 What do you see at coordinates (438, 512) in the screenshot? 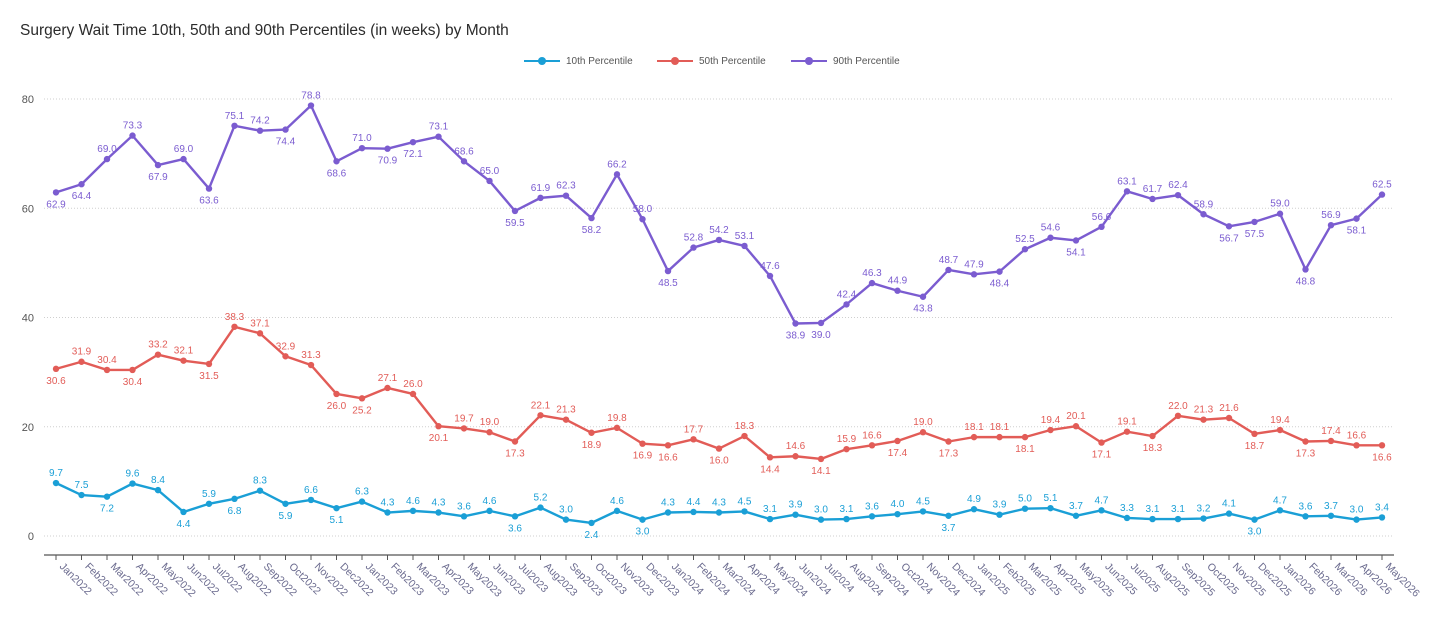
I see `data-point-0-Apr2023` at bounding box center [438, 512].